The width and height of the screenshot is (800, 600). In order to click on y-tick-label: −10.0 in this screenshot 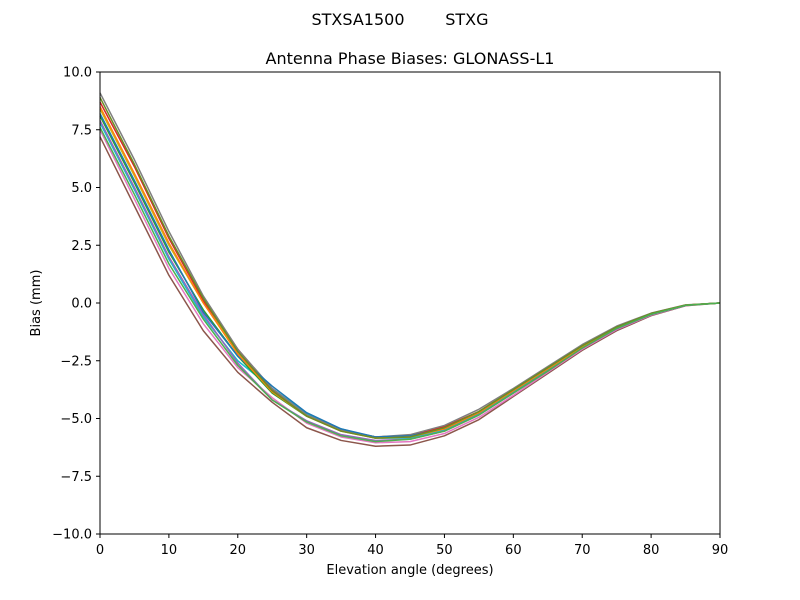, I will do `click(72, 535)`.